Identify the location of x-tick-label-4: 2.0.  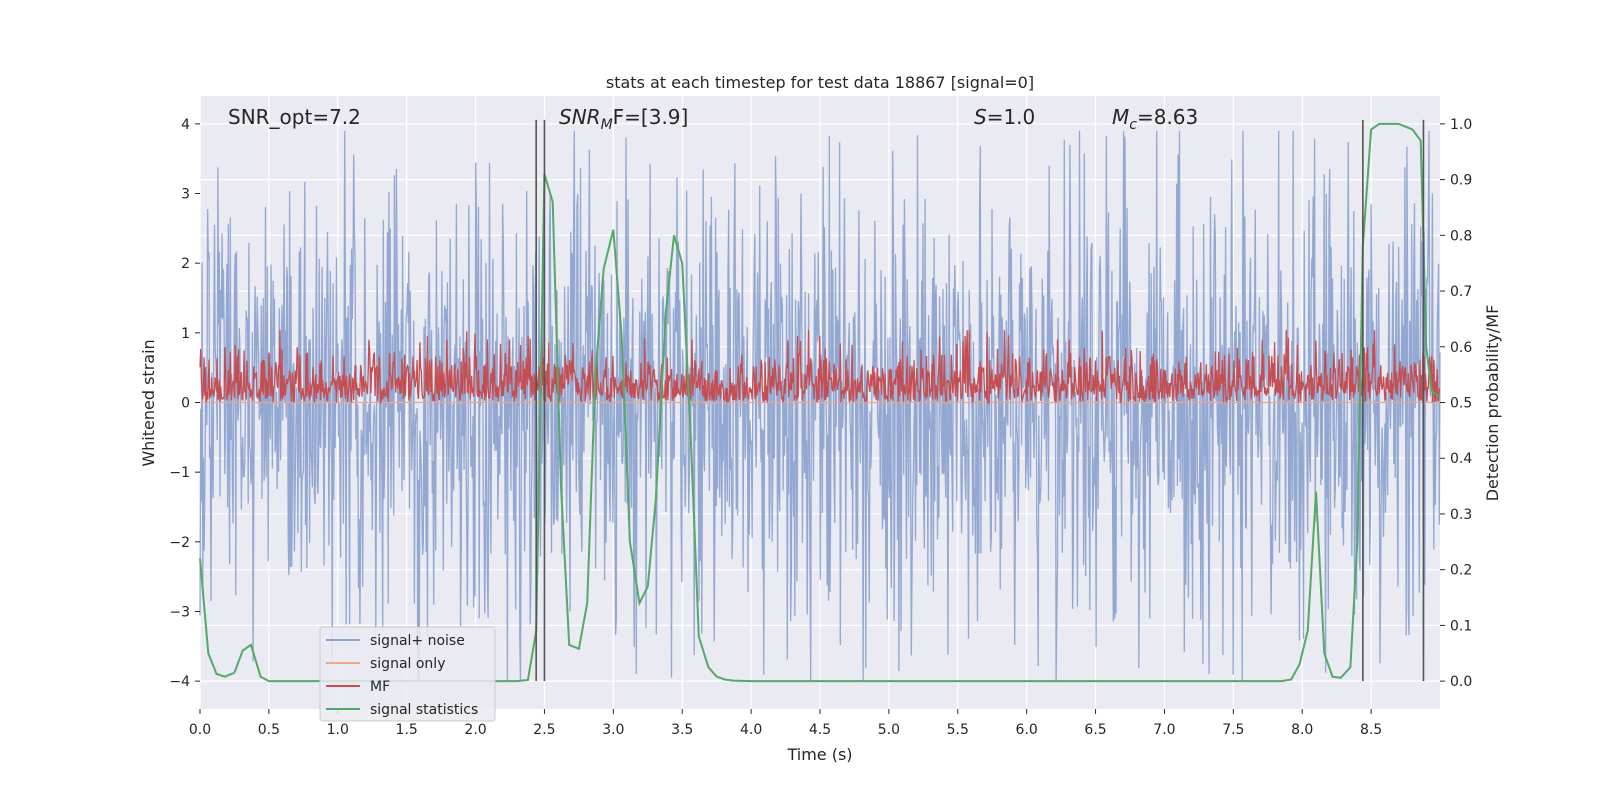
(475, 730).